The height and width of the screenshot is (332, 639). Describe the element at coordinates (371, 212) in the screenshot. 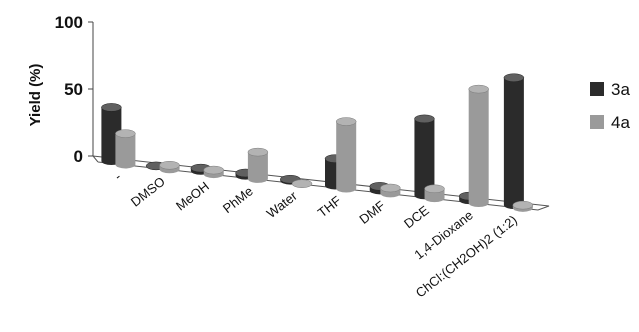

I see `category-label: DMF` at that location.